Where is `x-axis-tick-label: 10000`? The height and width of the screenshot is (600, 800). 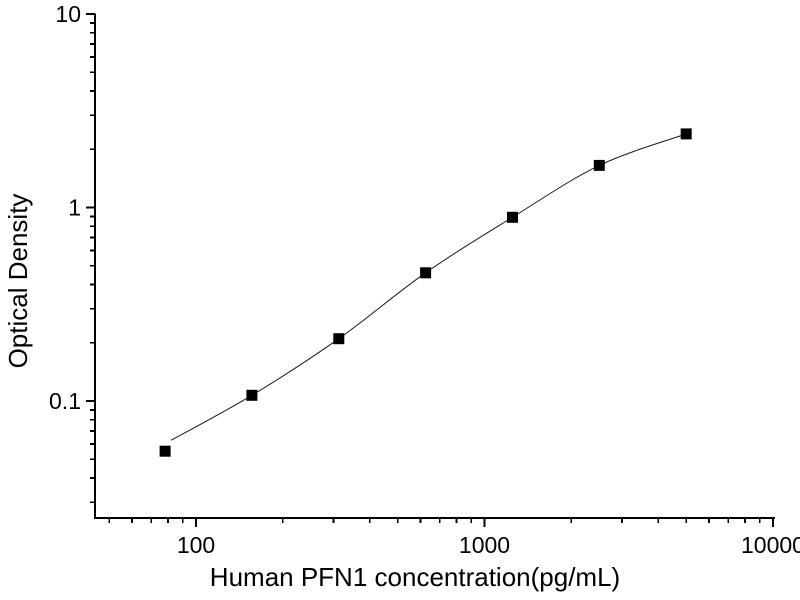
x-axis-tick-label: 10000 is located at coordinates (770, 545).